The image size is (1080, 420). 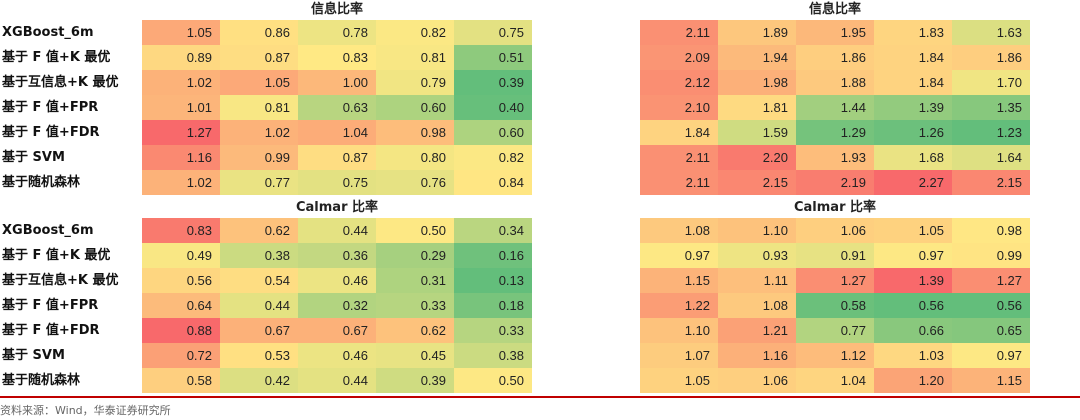 I want to click on heatmap-cell: 1.86, so click(x=991, y=57).